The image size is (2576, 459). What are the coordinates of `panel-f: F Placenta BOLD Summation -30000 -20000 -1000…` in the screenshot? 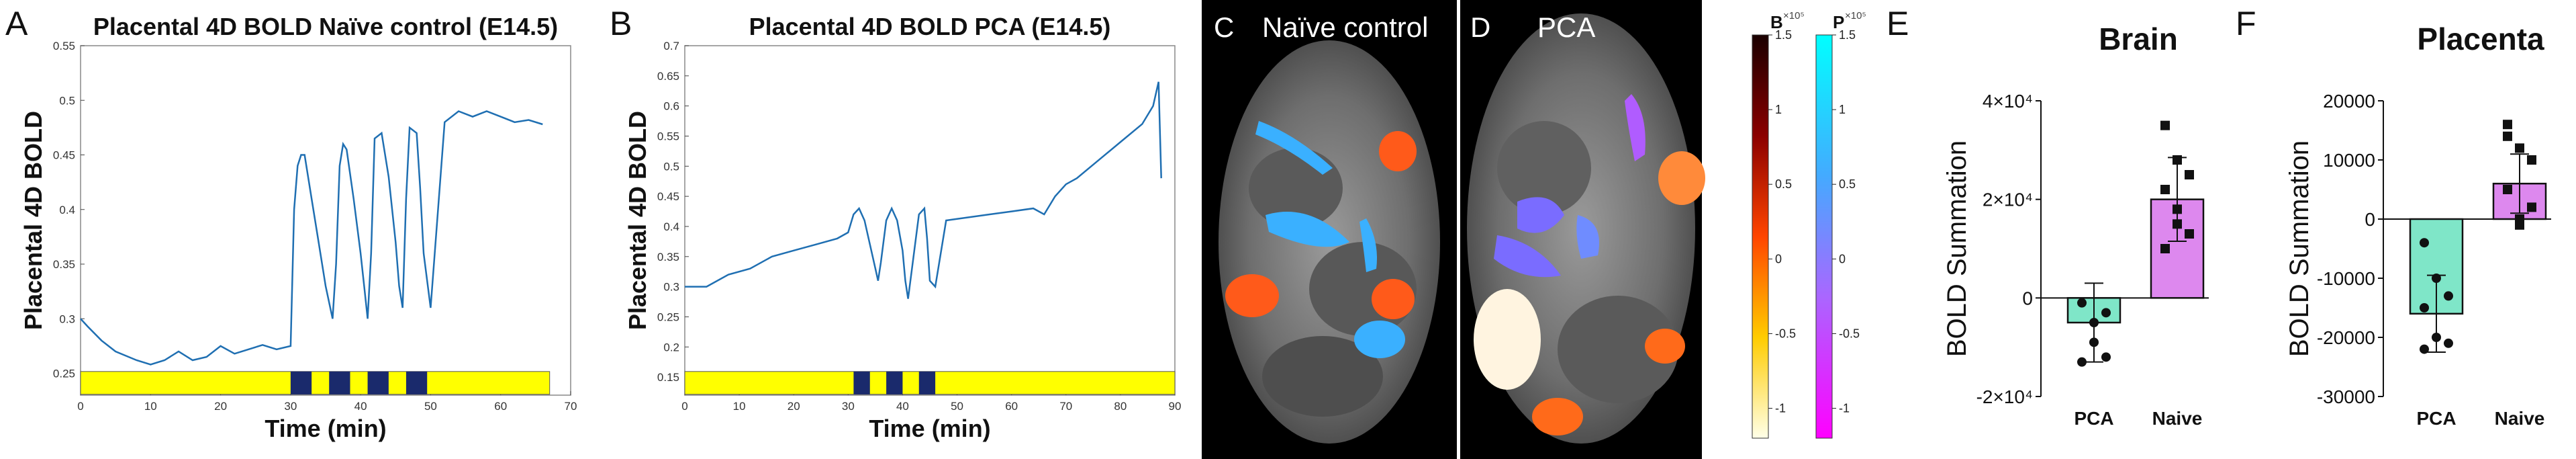 It's located at (2402, 229).